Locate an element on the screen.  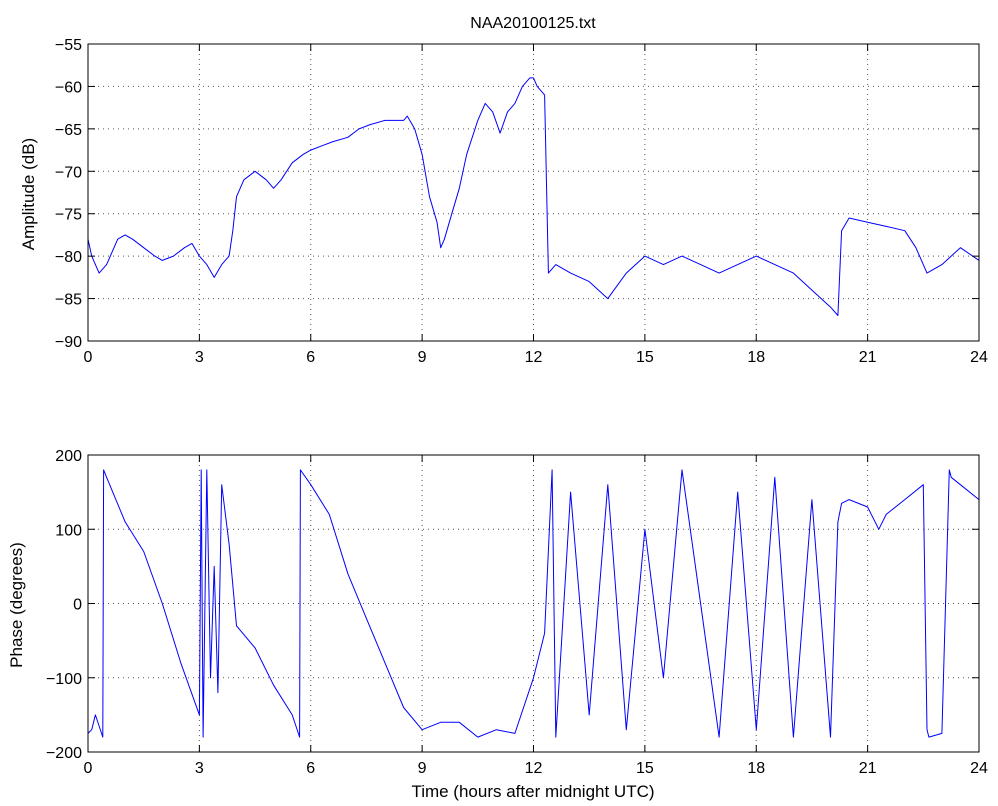
amplitude-x-tick-label: 21 is located at coordinates (868, 357).